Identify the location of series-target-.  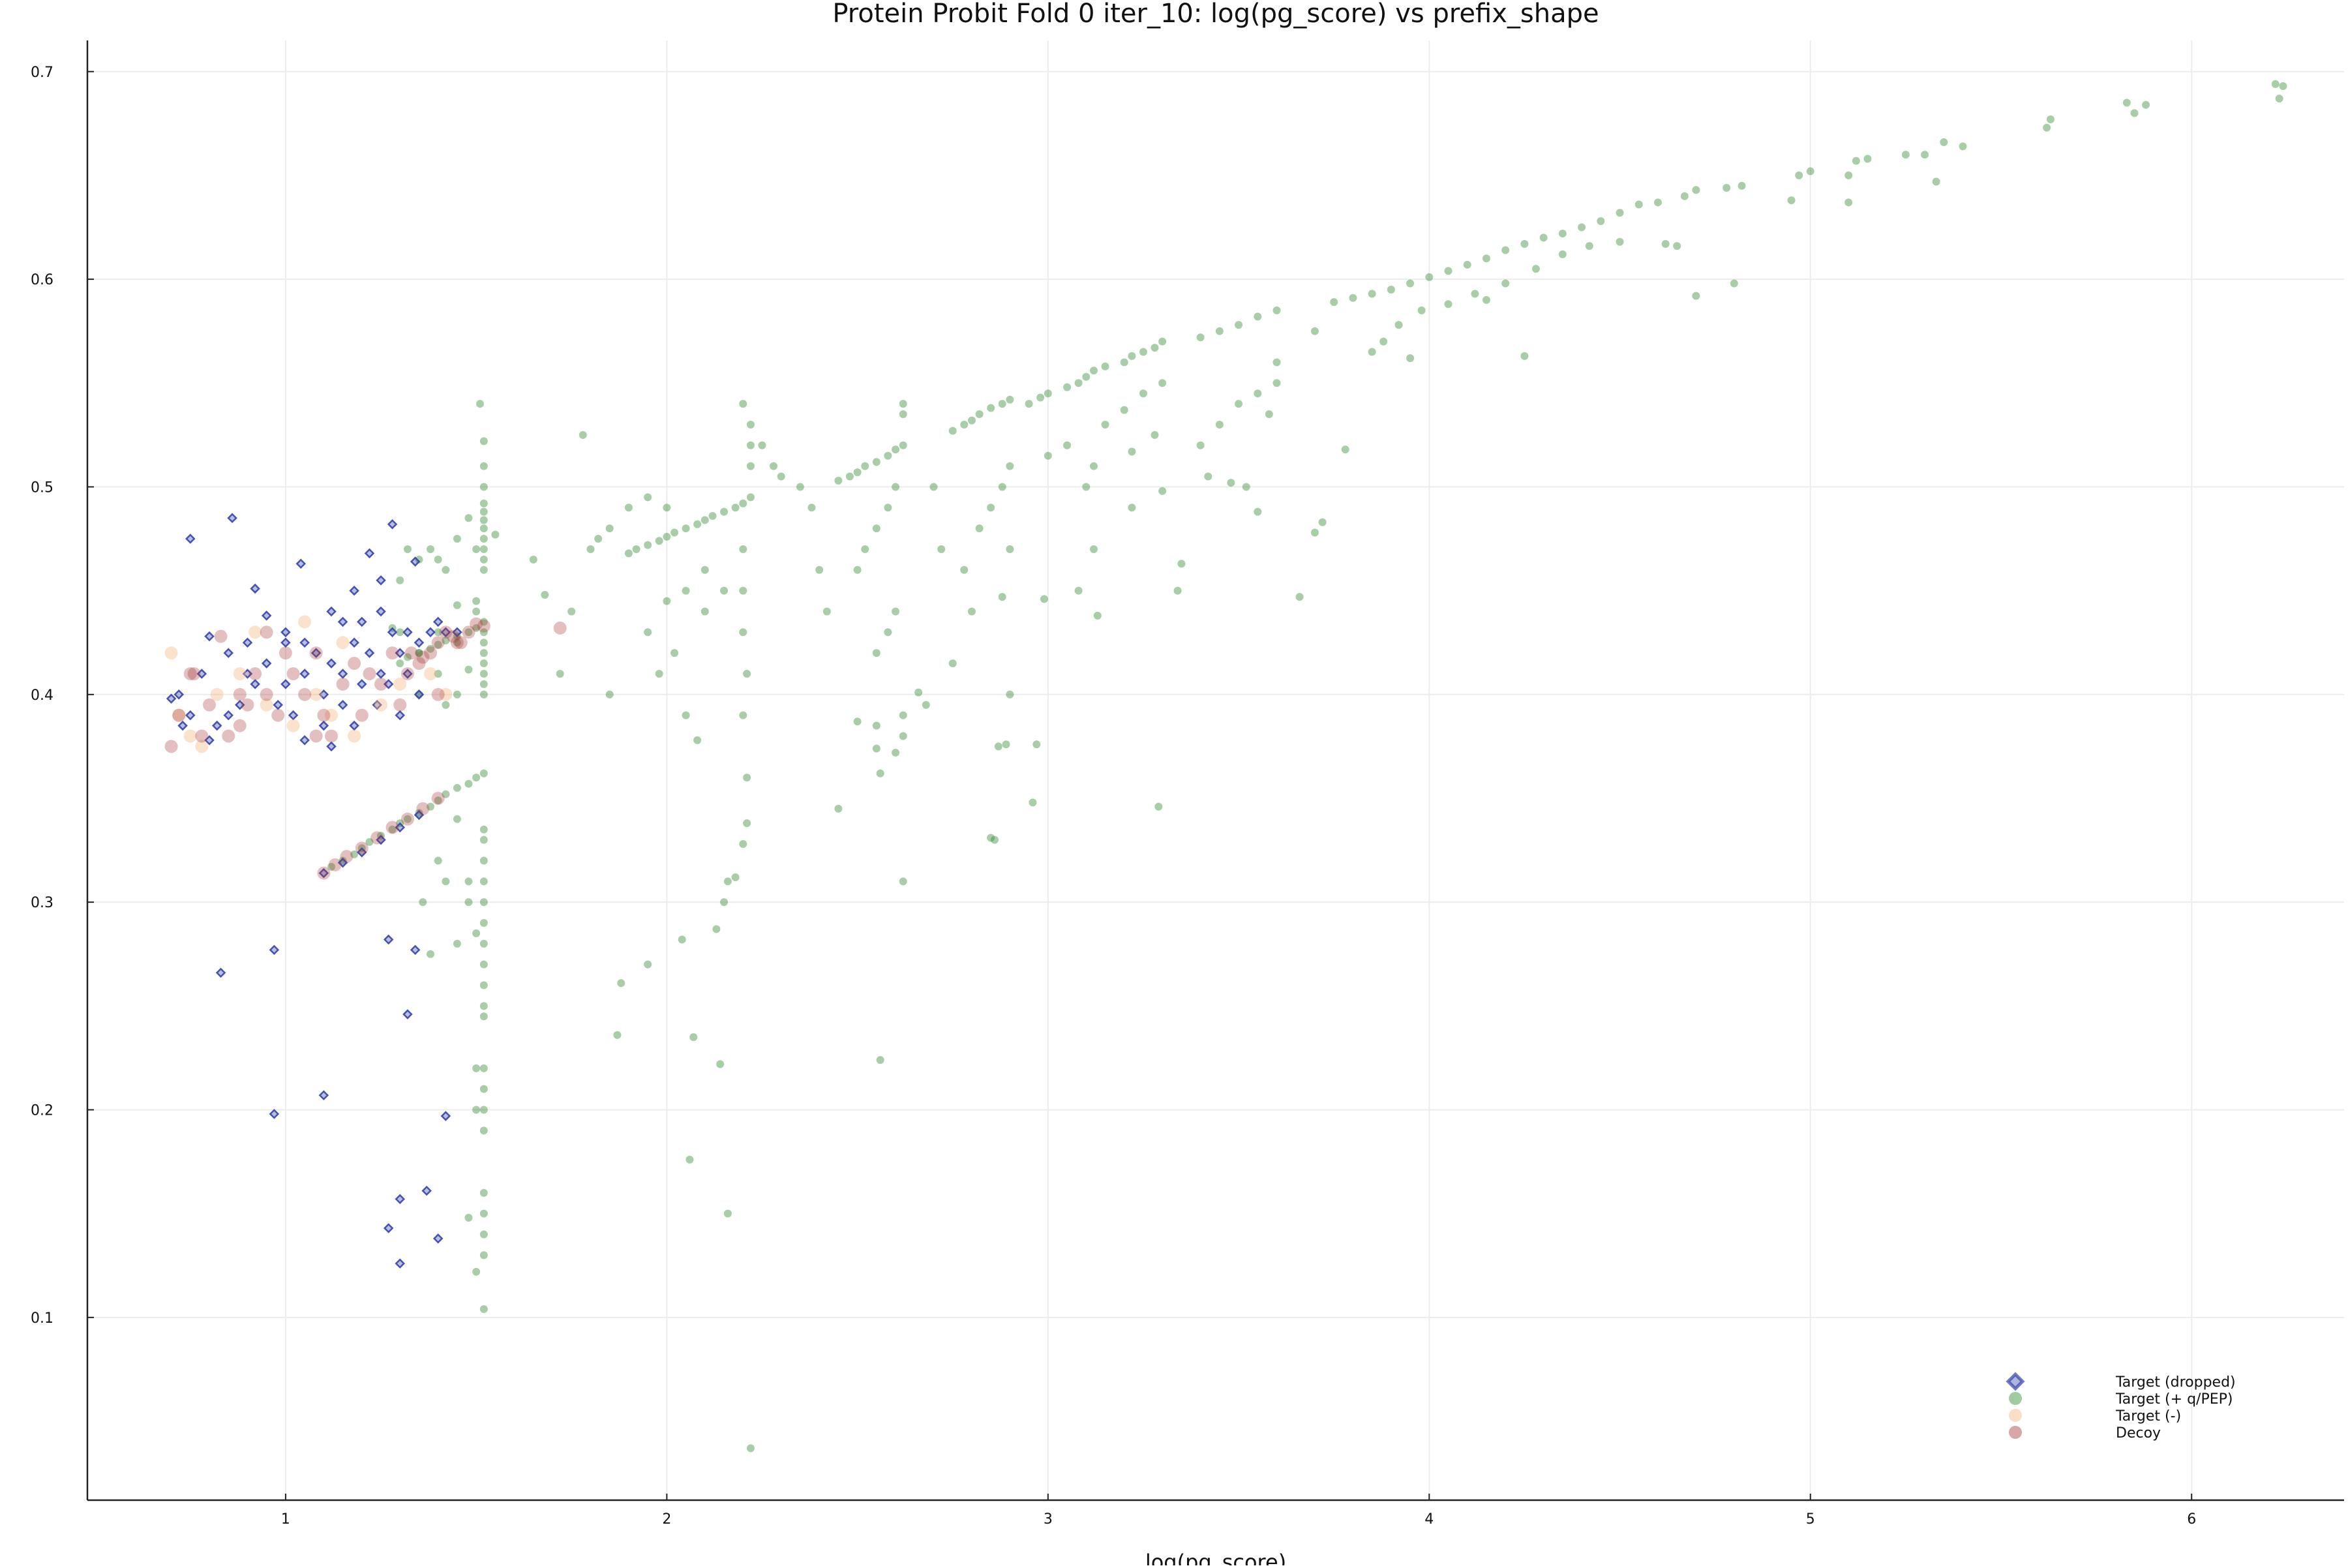
(309, 684).